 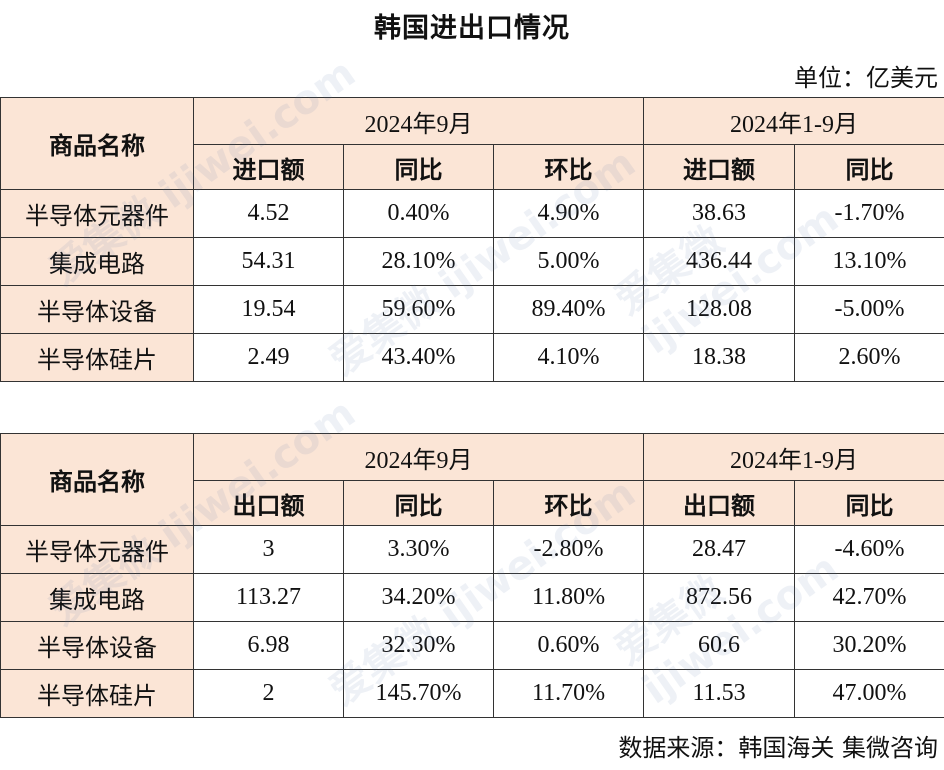 I want to click on cell-ytd-yoy: 42.70%, so click(x=869, y=597).